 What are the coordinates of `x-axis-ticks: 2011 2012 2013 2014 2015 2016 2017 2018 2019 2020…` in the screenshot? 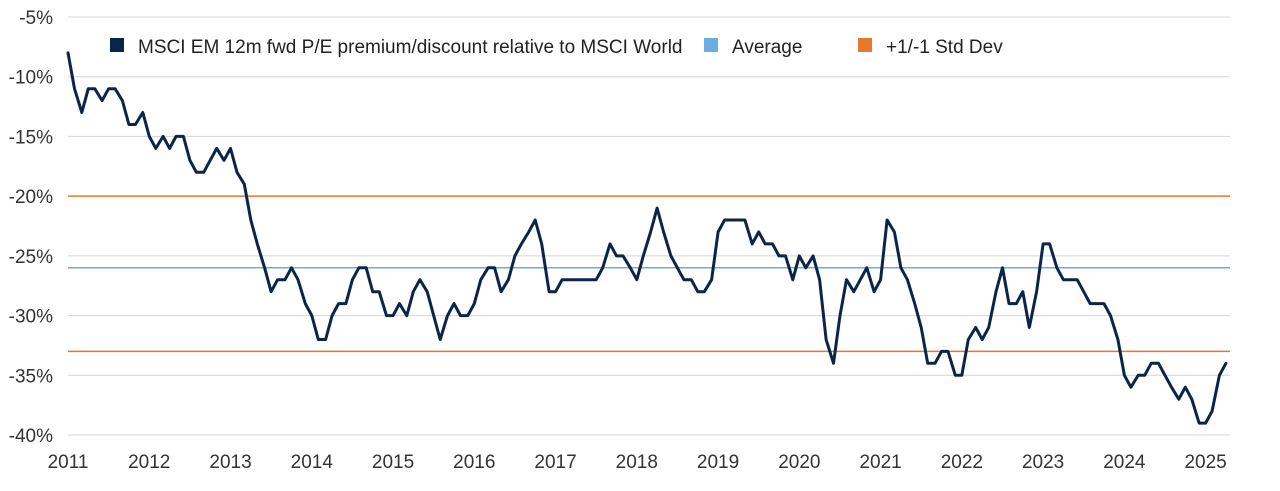 It's located at (637, 462).